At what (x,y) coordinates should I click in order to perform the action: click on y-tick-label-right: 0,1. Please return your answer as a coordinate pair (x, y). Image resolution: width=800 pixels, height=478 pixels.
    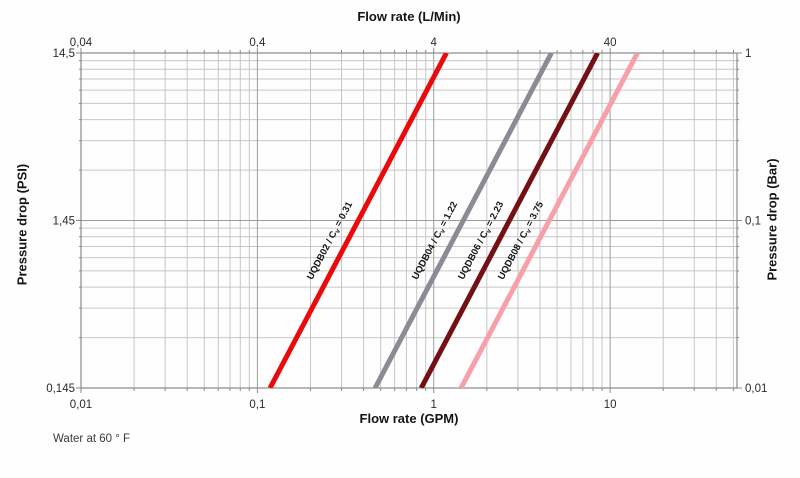
    Looking at the image, I should click on (753, 222).